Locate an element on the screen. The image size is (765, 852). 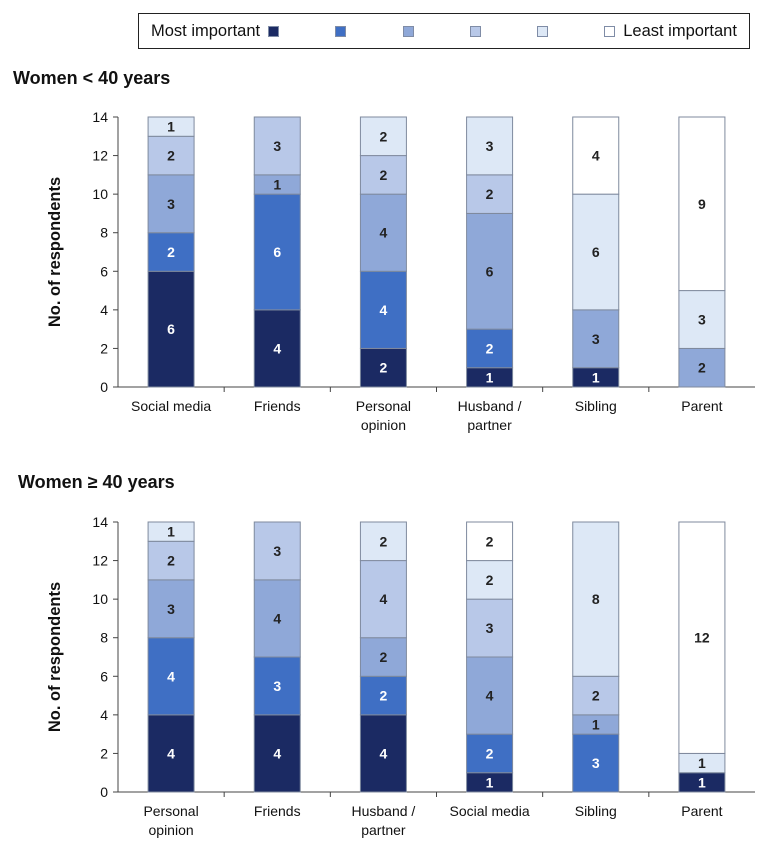
legend-item-6: Least important is located at coordinates (670, 31).